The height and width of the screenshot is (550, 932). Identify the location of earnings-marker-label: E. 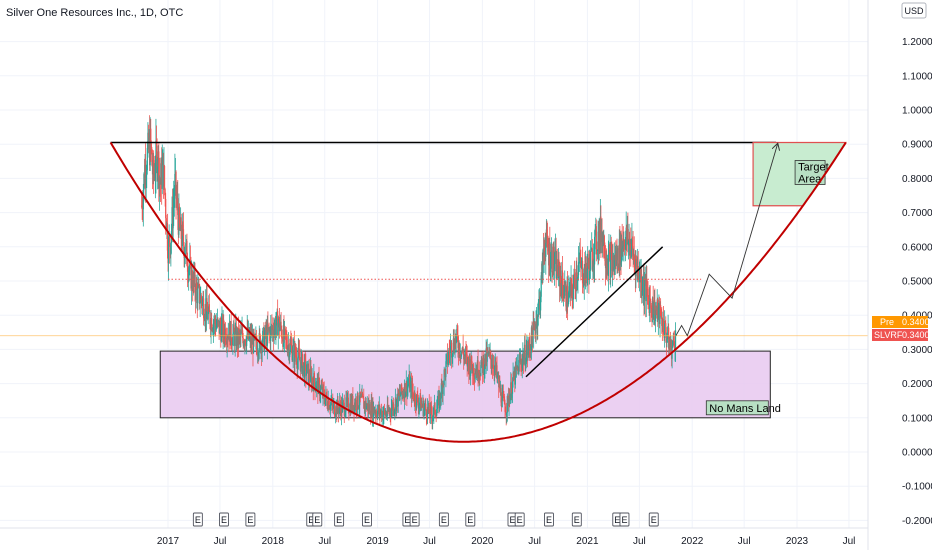
(250, 520).